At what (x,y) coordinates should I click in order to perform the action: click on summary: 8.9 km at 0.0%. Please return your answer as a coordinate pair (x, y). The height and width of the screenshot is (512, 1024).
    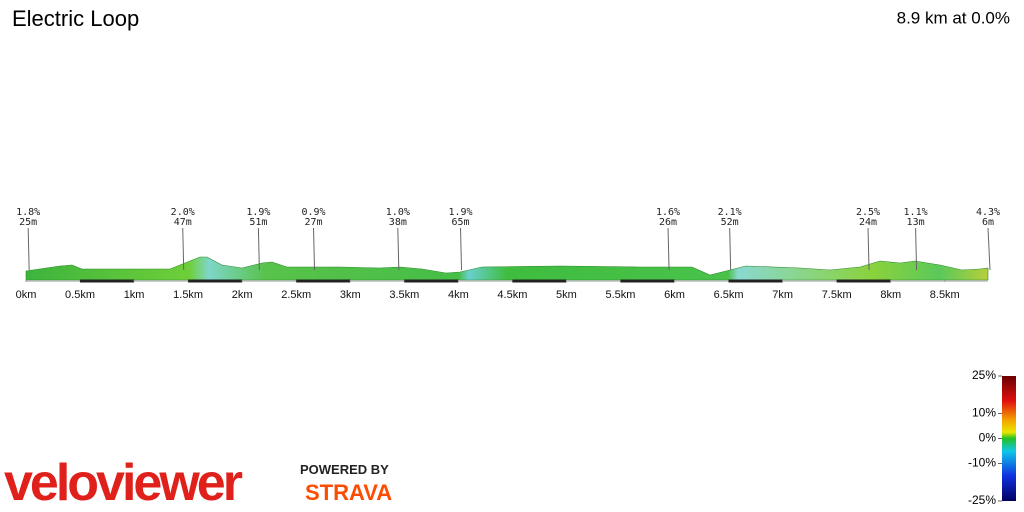
    Looking at the image, I should click on (953, 17).